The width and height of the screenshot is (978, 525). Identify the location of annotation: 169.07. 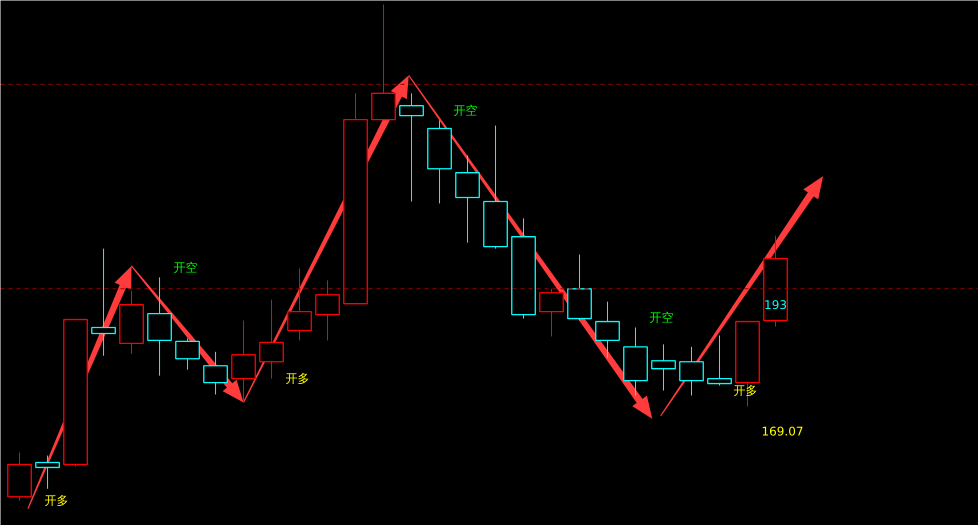
(783, 431).